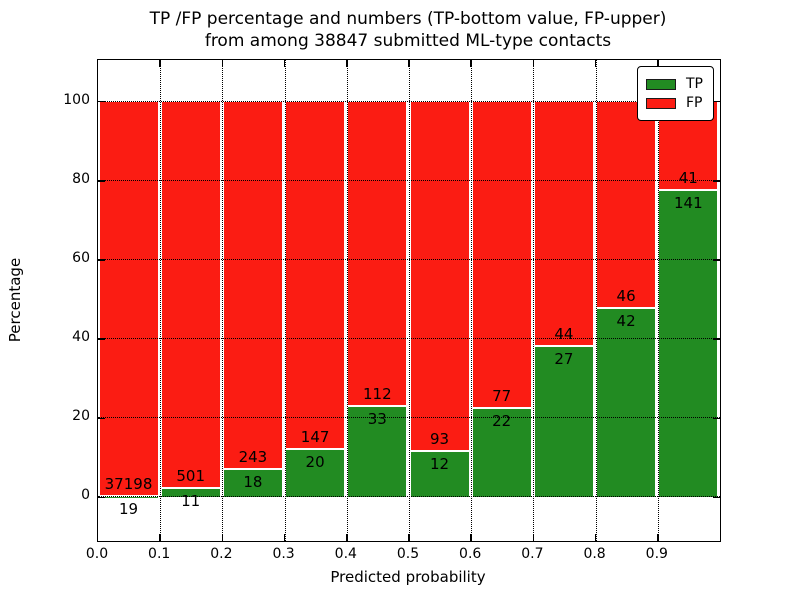 The height and width of the screenshot is (600, 800). I want to click on x-tick-label: 0.9, so click(656, 554).